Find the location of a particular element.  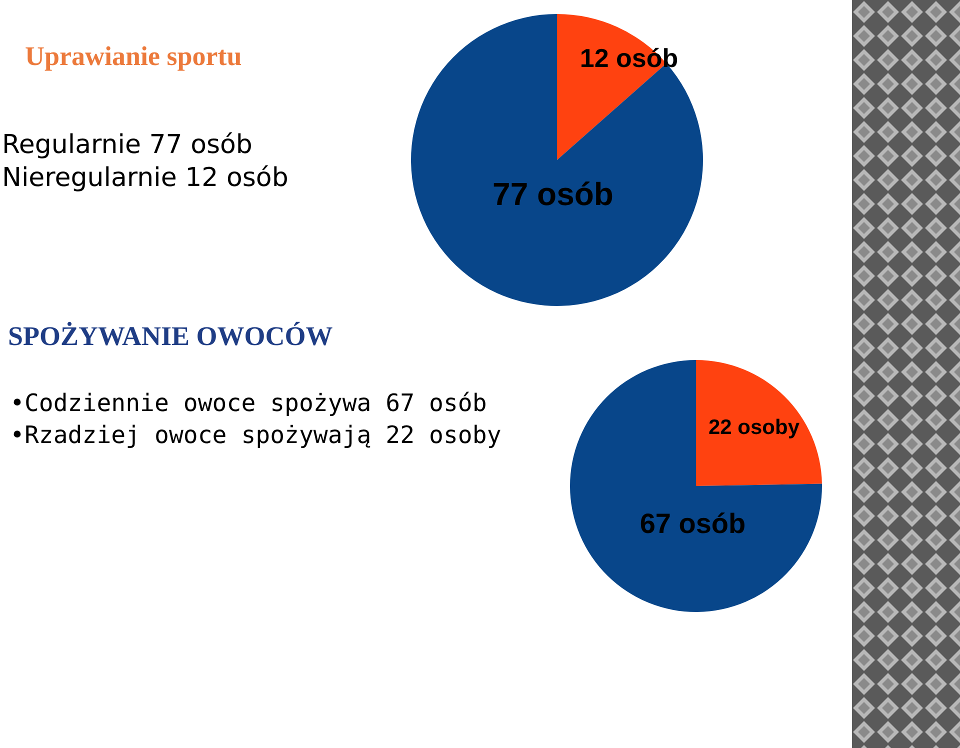

data-label: 67 osób is located at coordinates (693, 523).